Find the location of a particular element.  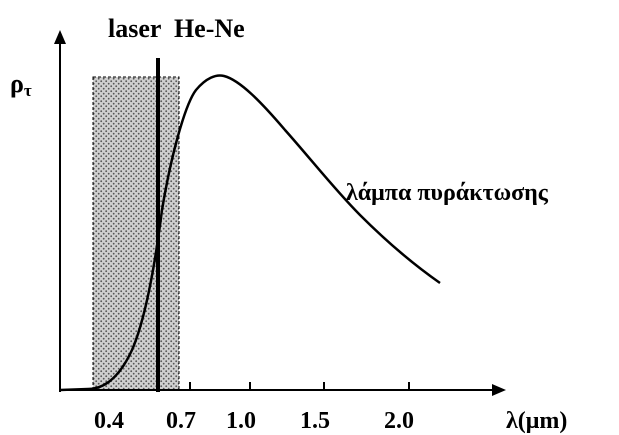

x-tick-labels: 0.4 0.7 1.0 1.5 2.0 is located at coordinates (254, 421).